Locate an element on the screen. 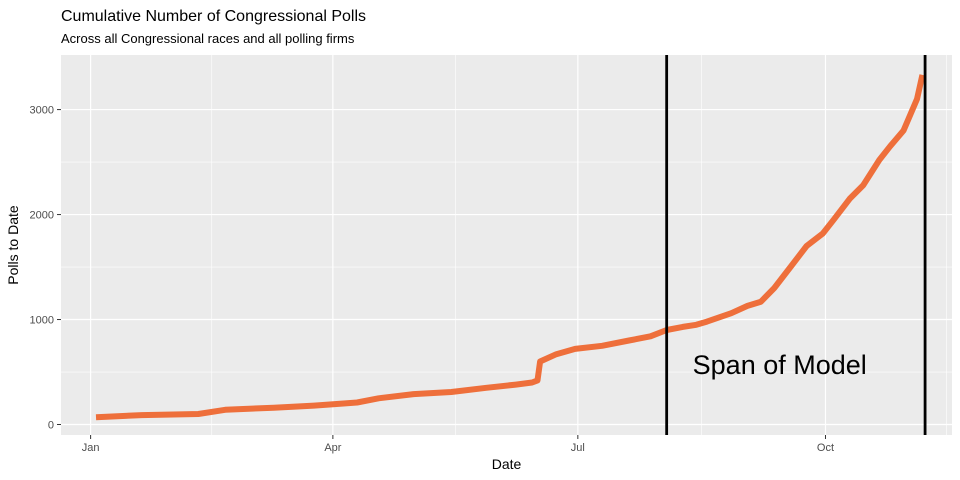 Image resolution: width=960 pixels, height=480 pixels. x-tick-label: Jan is located at coordinates (91, 448).